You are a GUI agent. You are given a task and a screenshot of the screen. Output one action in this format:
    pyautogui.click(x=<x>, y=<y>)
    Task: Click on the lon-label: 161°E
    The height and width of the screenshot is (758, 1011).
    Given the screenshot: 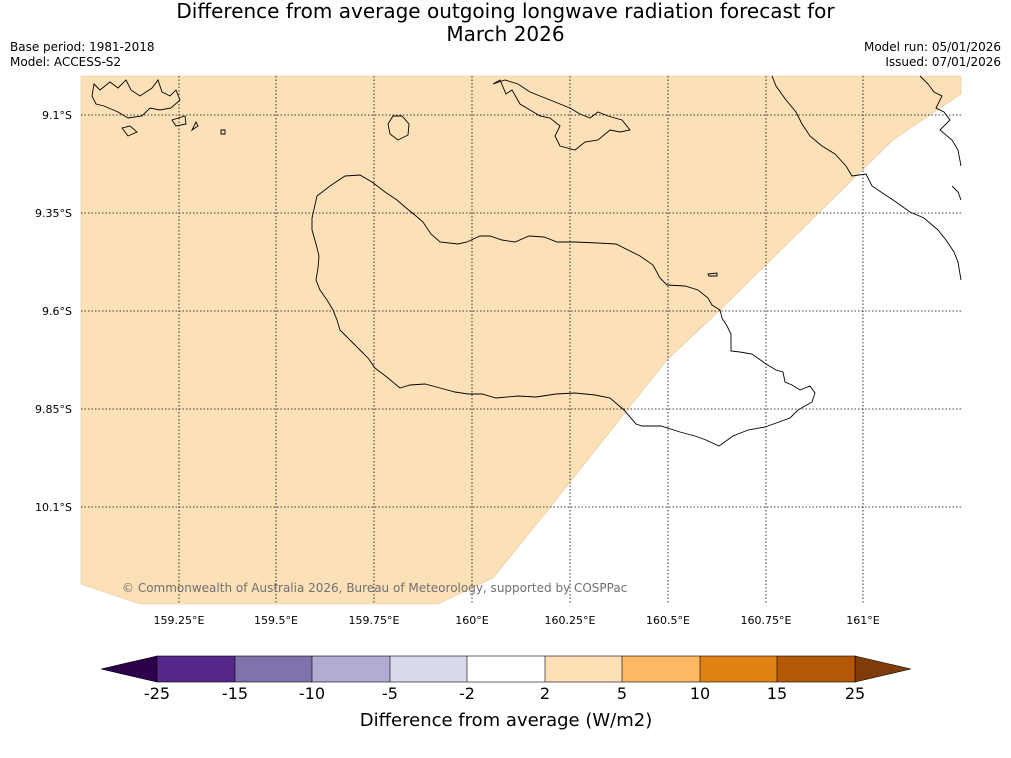 What is the action you would take?
    pyautogui.click(x=862, y=620)
    